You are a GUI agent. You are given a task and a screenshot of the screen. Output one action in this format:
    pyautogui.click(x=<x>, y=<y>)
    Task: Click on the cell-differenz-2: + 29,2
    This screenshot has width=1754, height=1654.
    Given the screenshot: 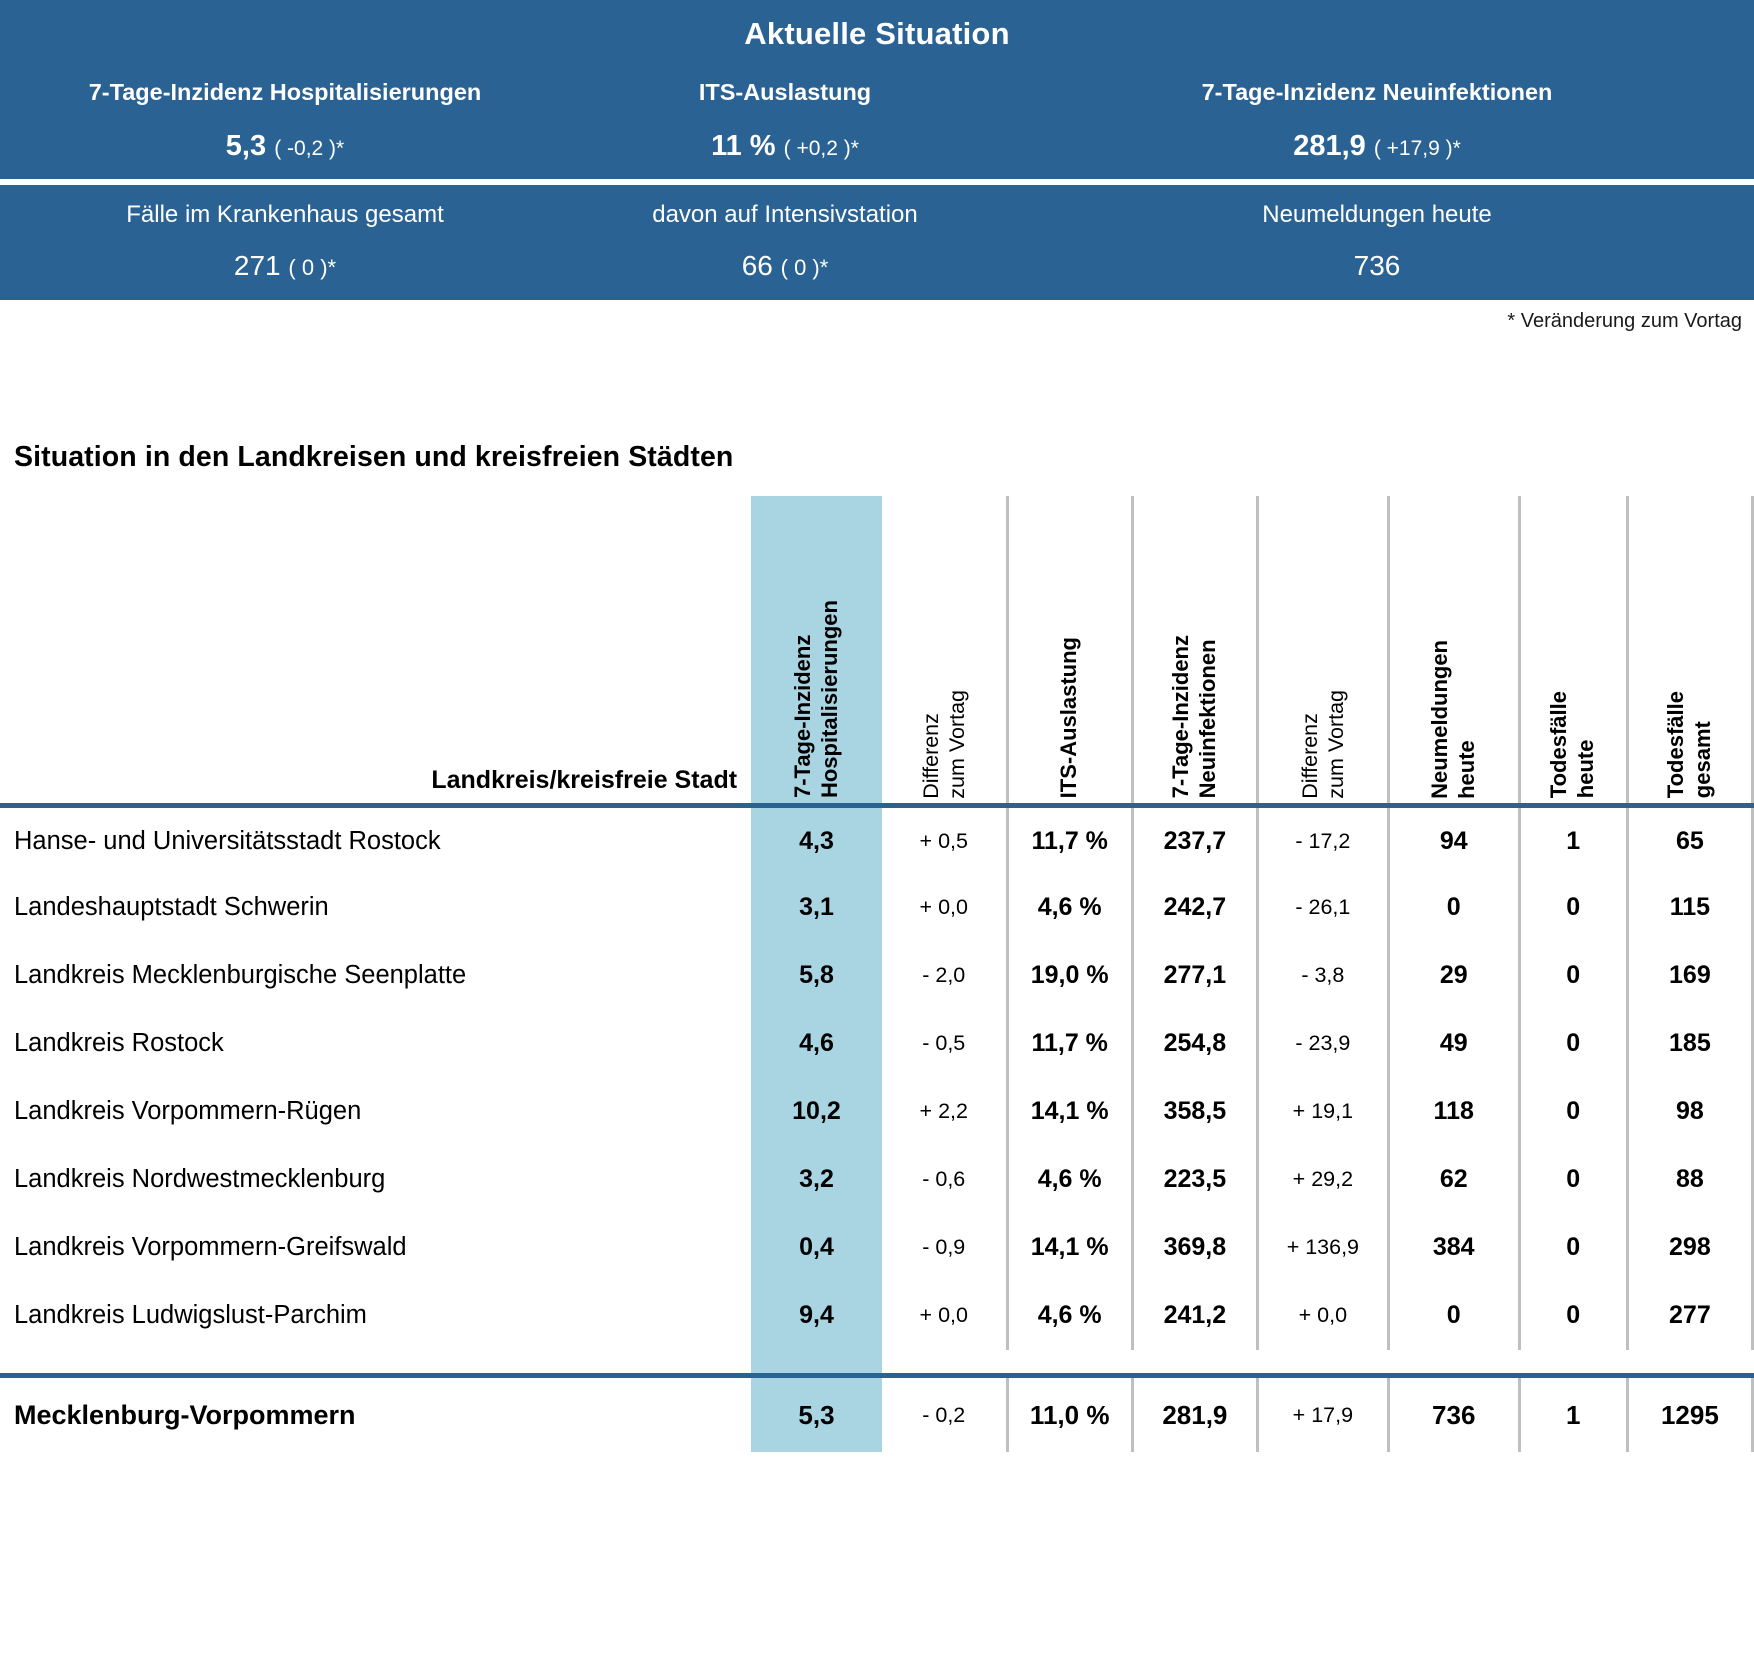 What is the action you would take?
    pyautogui.click(x=1323, y=1179)
    